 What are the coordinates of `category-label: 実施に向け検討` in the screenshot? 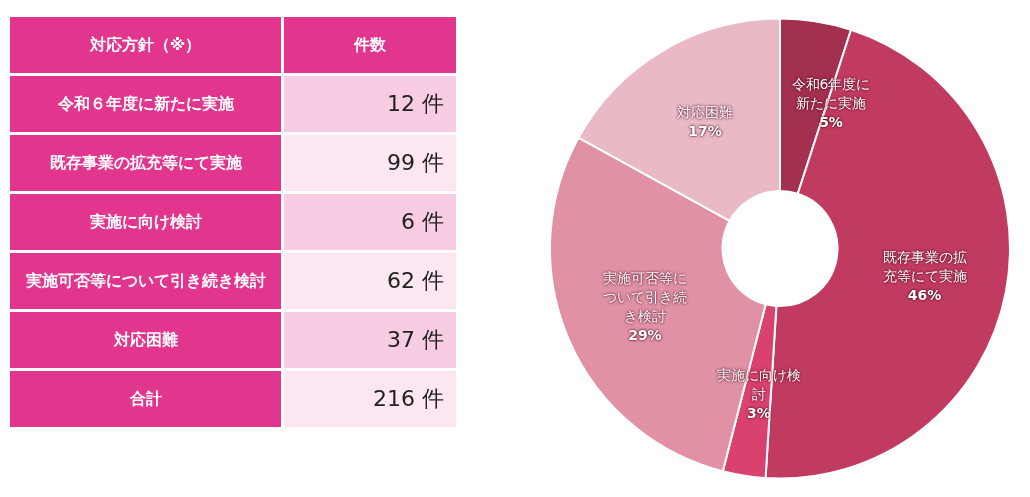 It's located at (147, 222).